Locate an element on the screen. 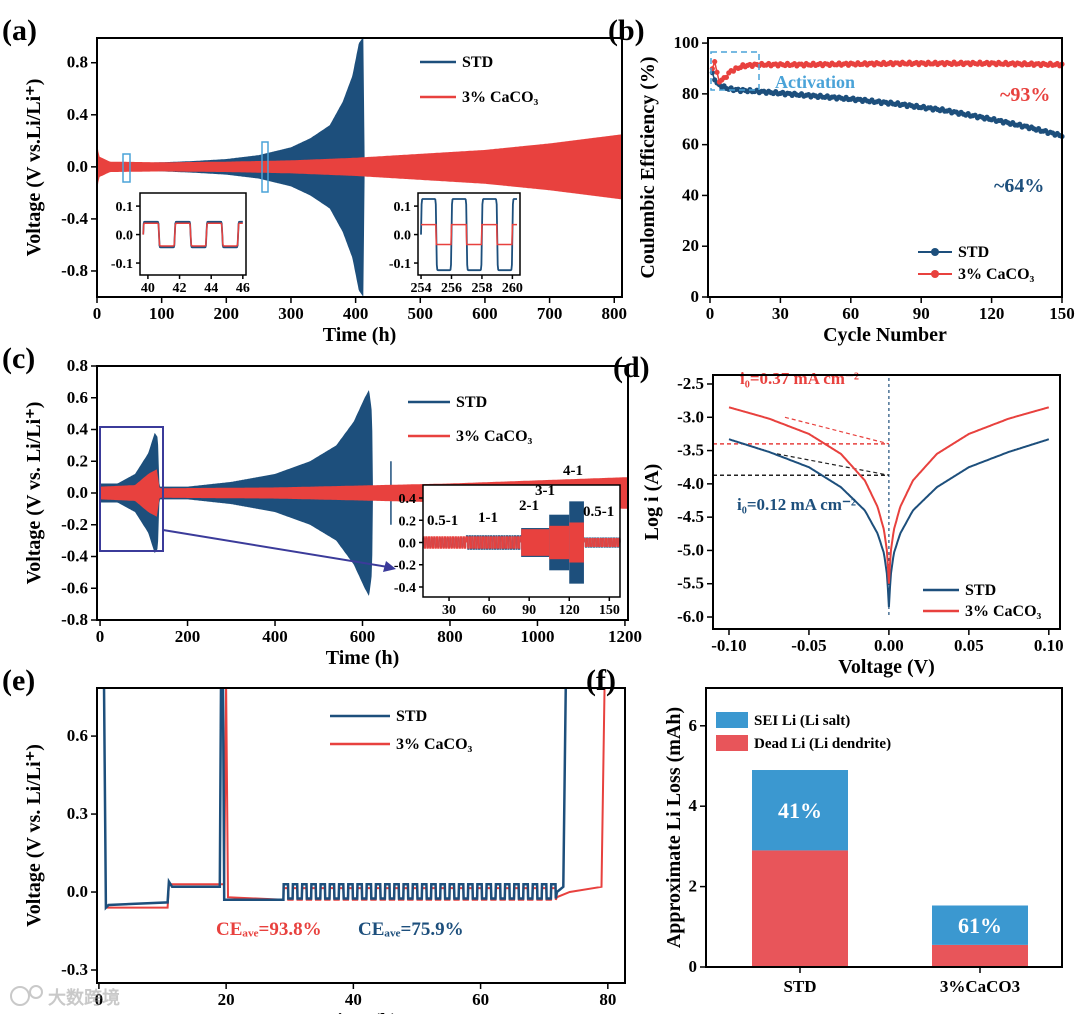 The height and width of the screenshot is (1014, 1080). x-tick-label: 400 is located at coordinates (275, 636).